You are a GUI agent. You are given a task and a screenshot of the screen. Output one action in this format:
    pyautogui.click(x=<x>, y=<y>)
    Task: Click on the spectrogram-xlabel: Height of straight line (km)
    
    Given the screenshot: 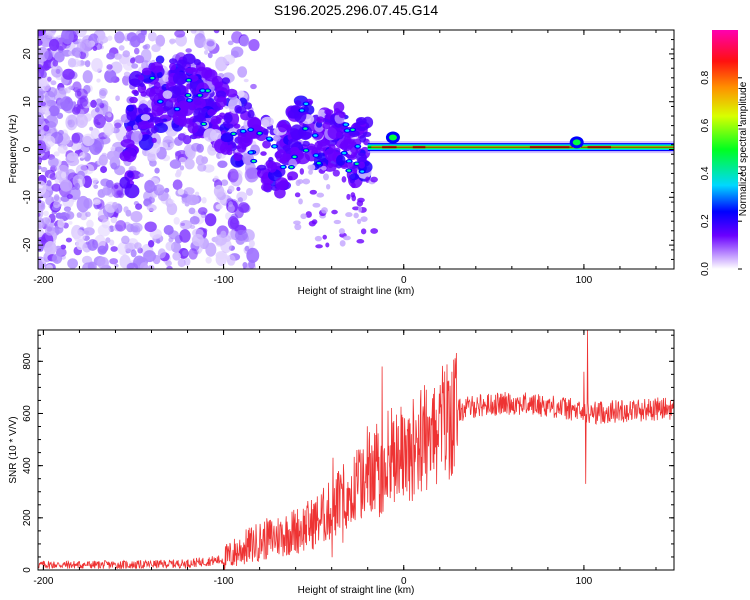 What is the action you would take?
    pyautogui.click(x=356, y=291)
    